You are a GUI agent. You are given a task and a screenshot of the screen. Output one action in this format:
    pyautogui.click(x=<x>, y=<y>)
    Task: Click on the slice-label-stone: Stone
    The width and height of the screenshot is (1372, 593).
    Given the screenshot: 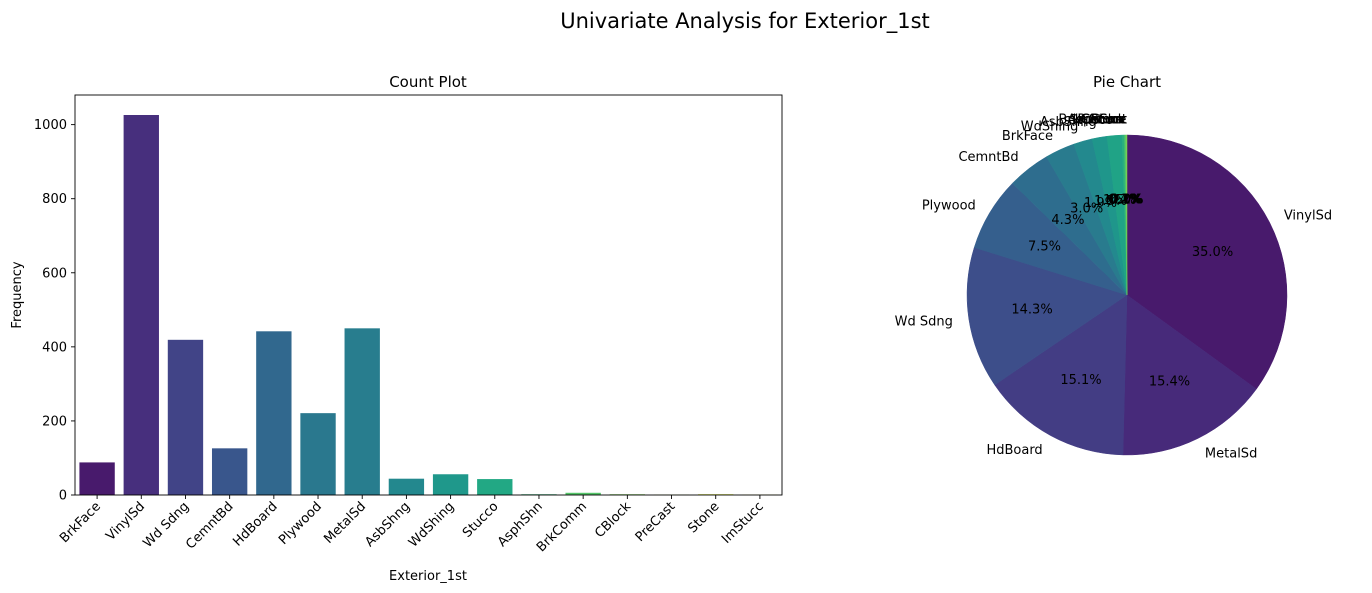 What is the action you would take?
    pyautogui.click(x=1108, y=120)
    